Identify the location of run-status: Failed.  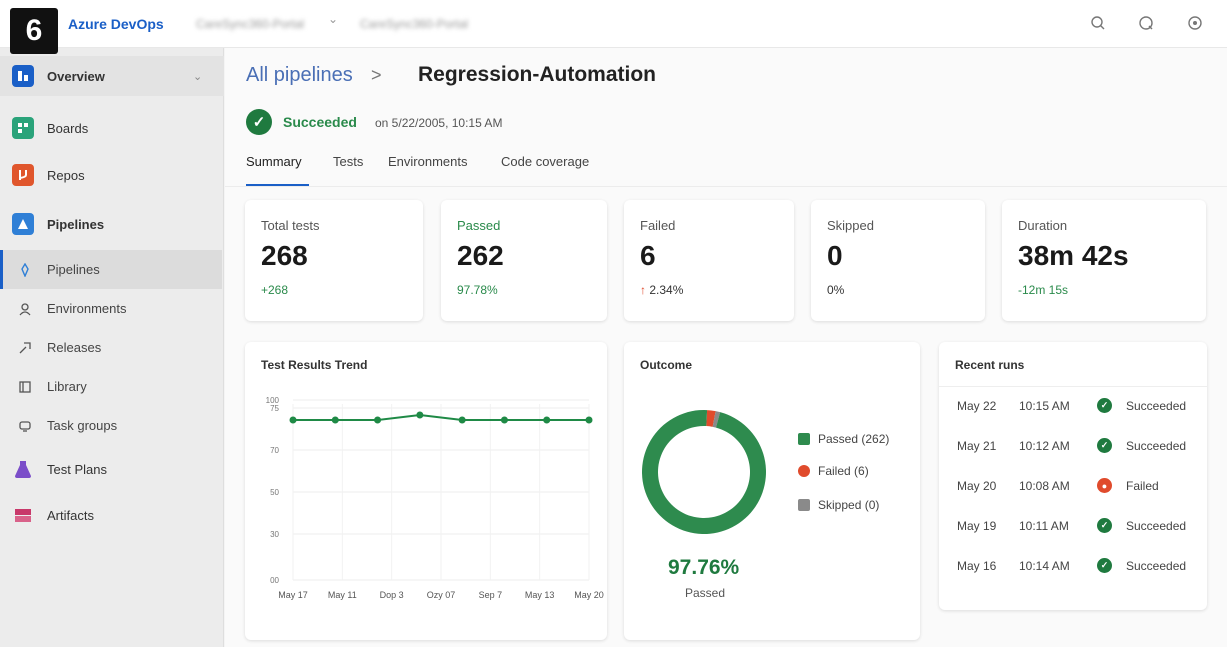
(1142, 486).